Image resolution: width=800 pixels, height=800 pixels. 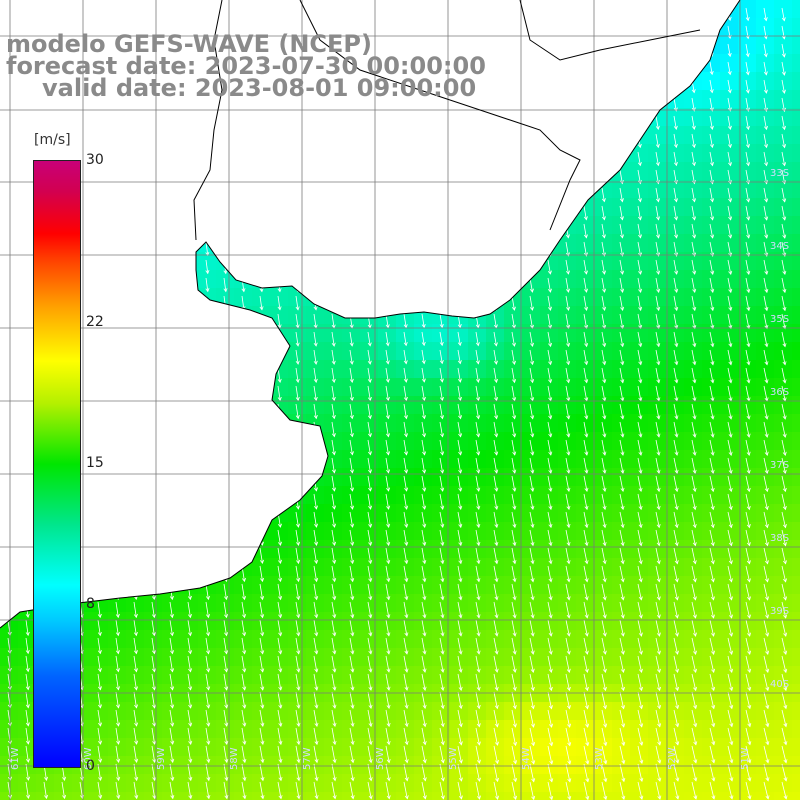 I want to click on latitude-label: 38S, so click(x=779, y=538).